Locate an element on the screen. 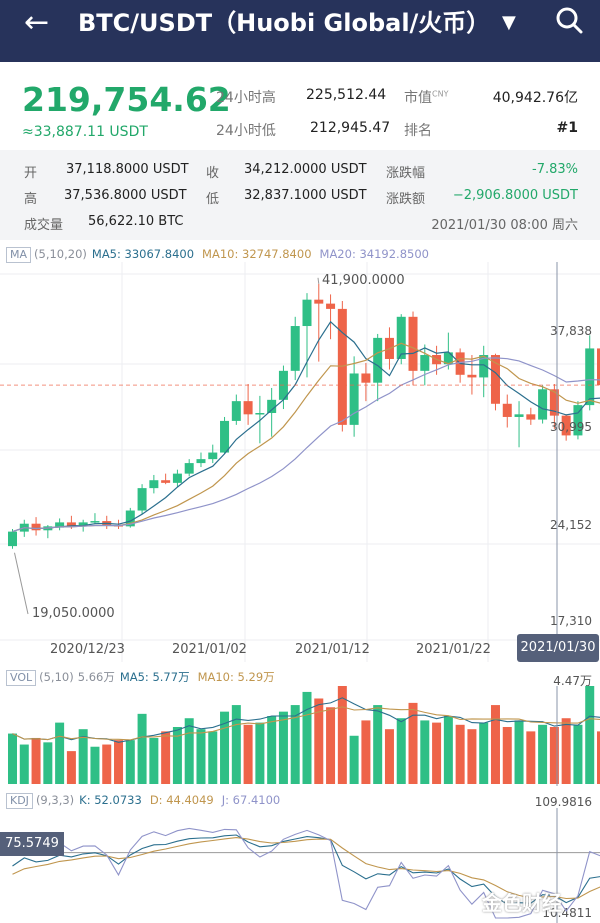 The width and height of the screenshot is (600, 923). dropdown-caret-icon: ▼ is located at coordinates (509, 22).